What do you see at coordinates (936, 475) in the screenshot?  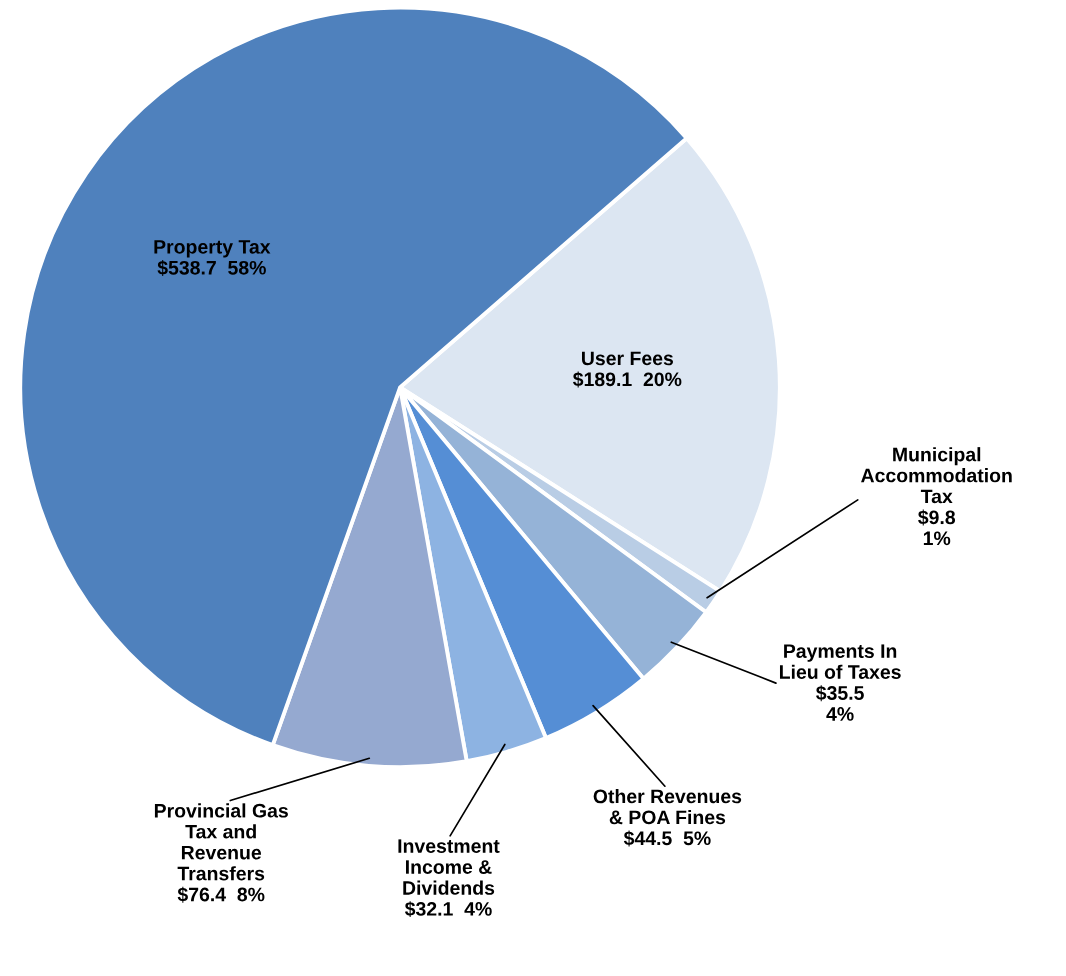 I see `slice-label: Municipal Accommodation Tax` at bounding box center [936, 475].